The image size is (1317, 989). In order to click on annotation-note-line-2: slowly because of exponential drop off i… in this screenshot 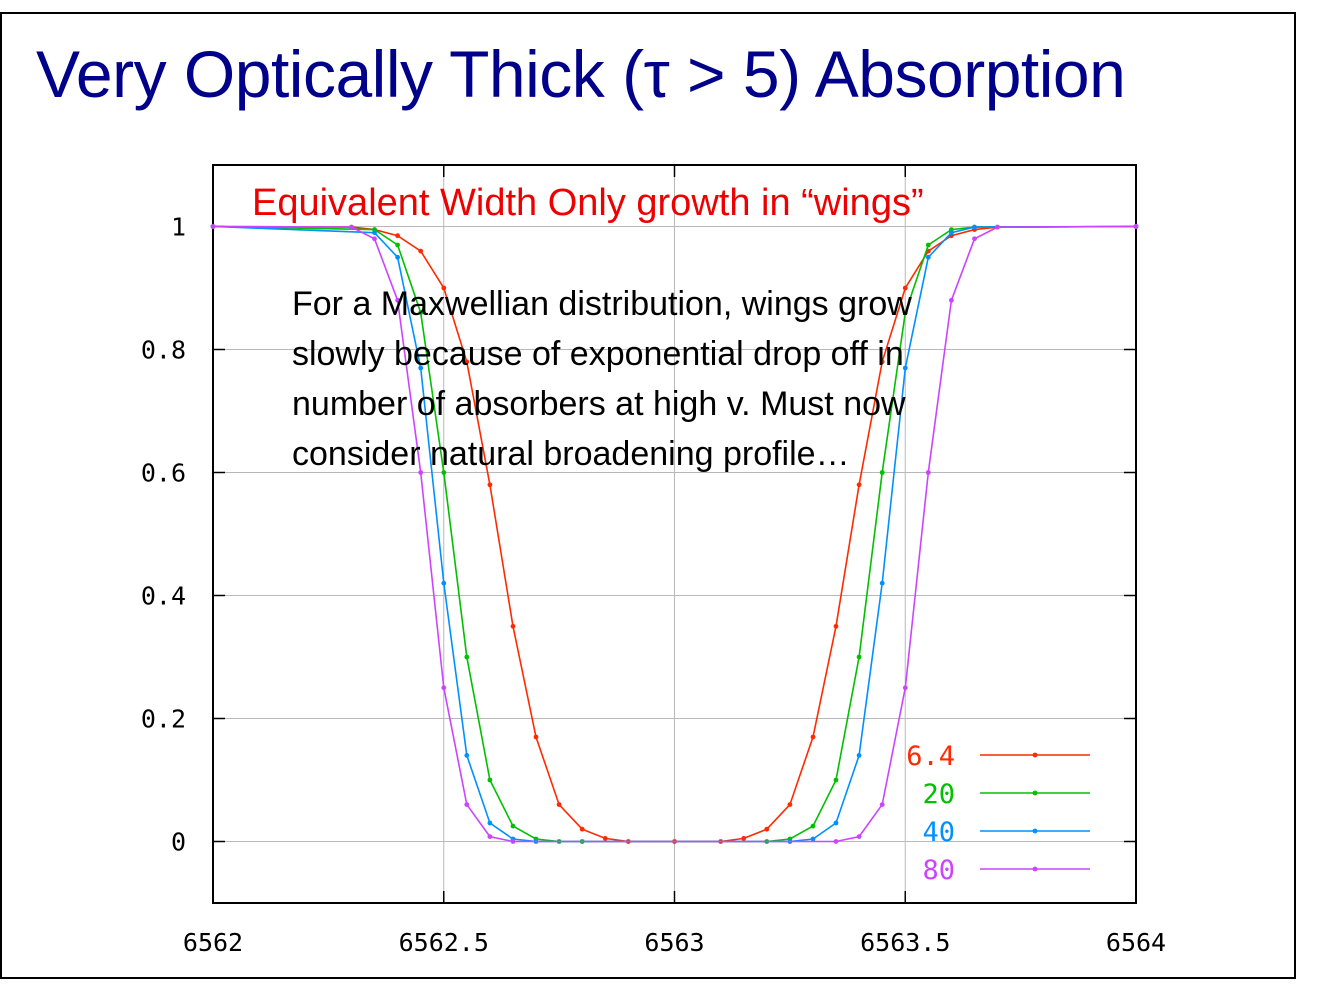, I will do `click(598, 354)`.